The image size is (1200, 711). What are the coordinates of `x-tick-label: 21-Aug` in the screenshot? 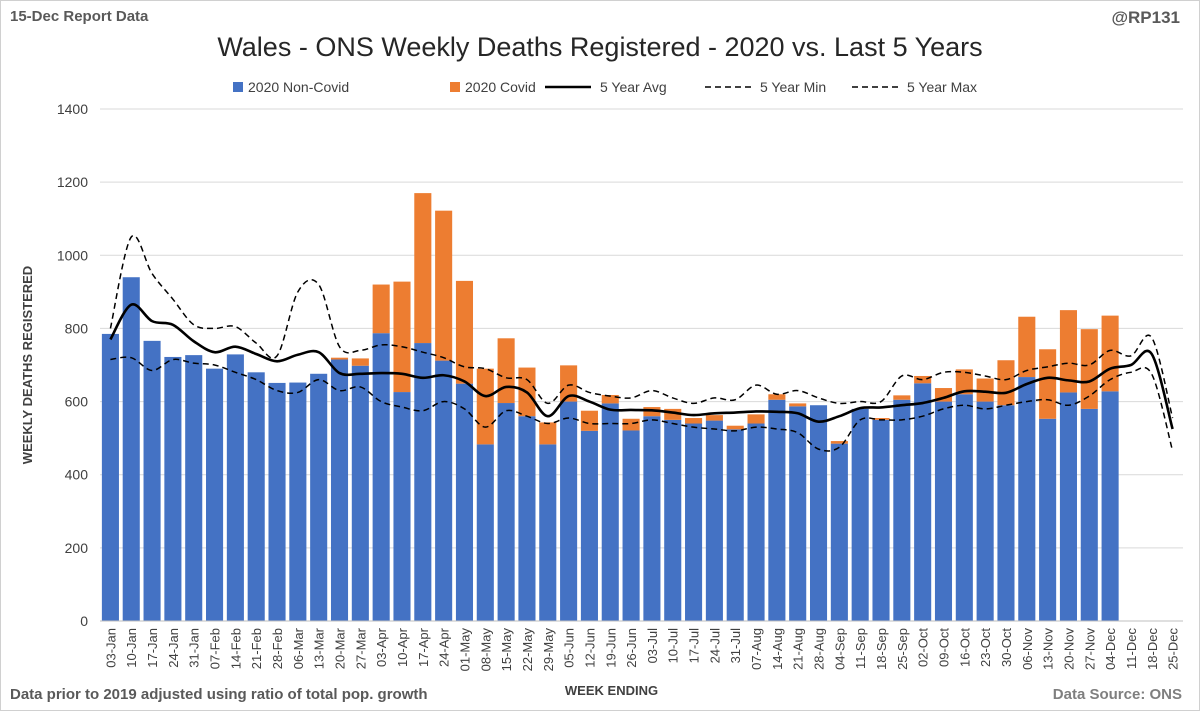 It's located at (798, 649).